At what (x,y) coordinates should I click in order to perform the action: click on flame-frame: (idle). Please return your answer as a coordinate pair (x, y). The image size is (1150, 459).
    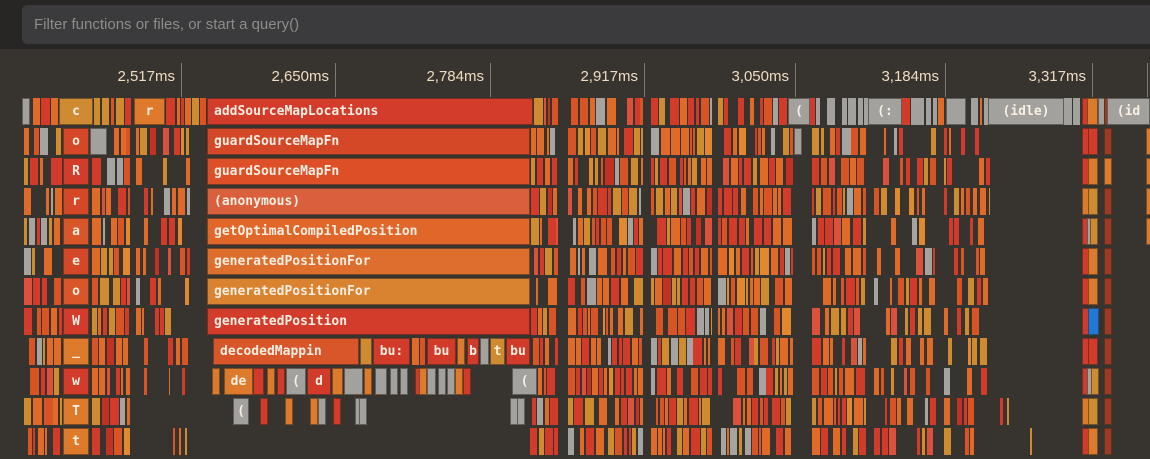
    Looking at the image, I should click on (1026, 111).